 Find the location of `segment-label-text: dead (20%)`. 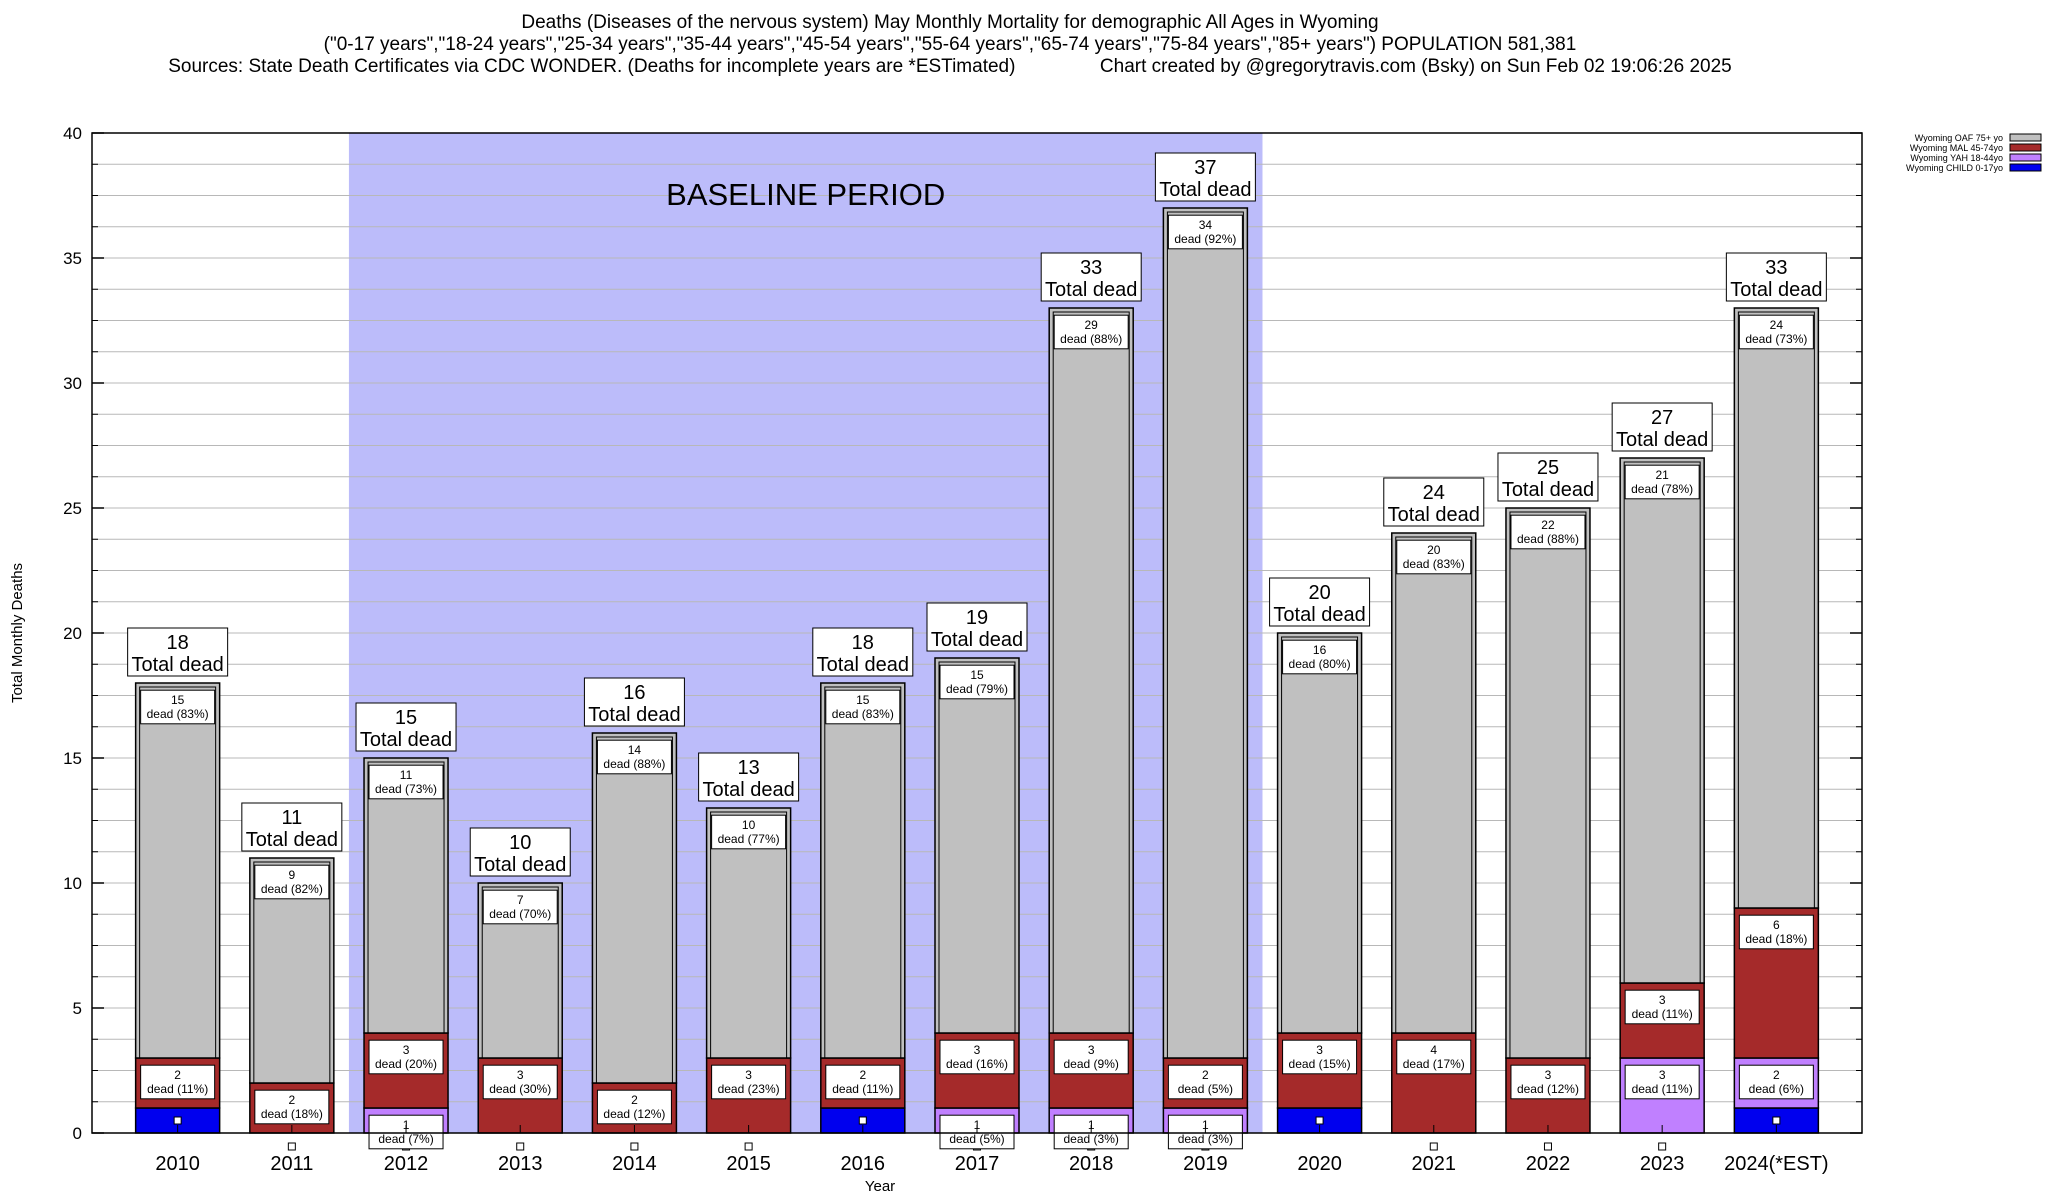

segment-label-text: dead (20%) is located at coordinates (406, 1064).